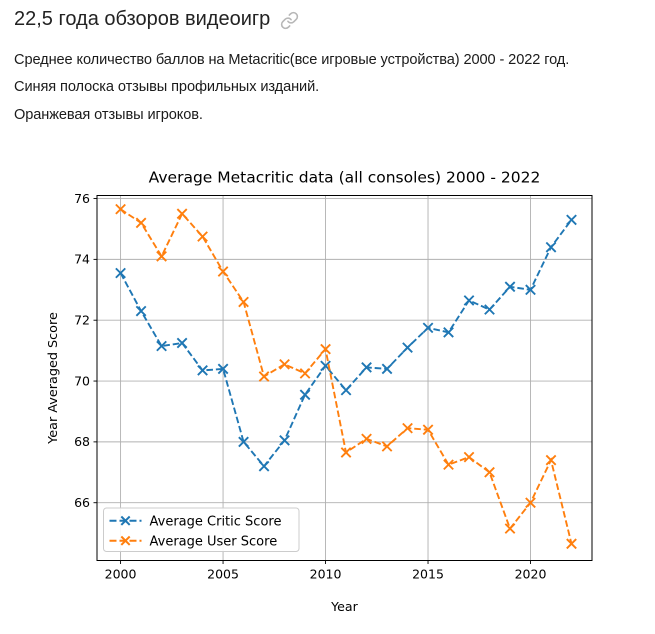  I want to click on legend: Average Critic Score Average User Score, so click(201, 529).